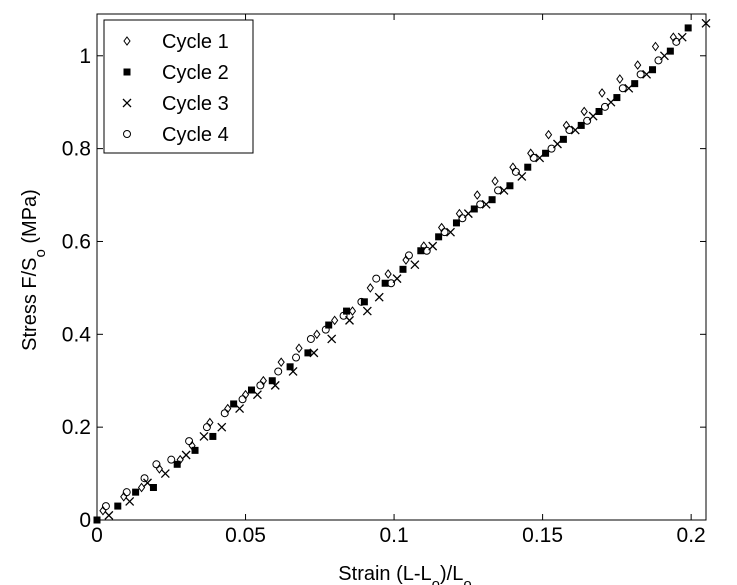 The image size is (737, 585). I want to click on y-tick-label: 0, so click(85, 520).